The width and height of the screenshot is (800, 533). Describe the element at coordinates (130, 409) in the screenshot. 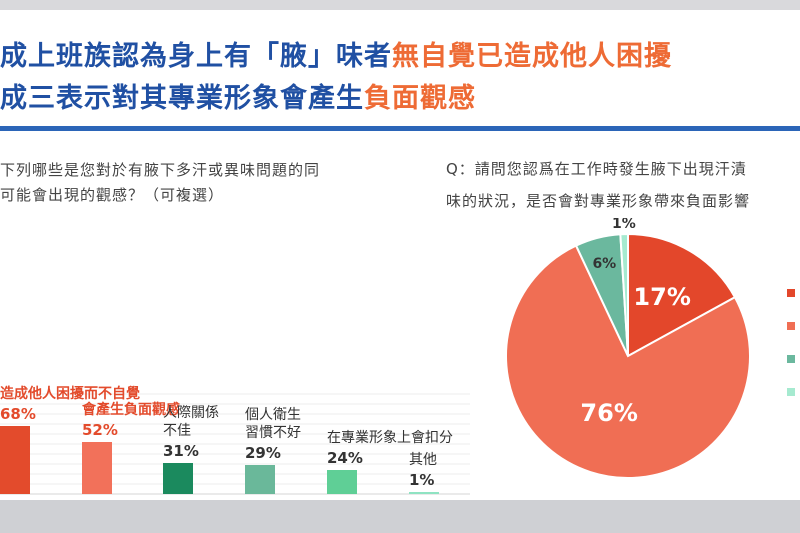

I see `bar-category-label: 會產生負面觀感` at that location.